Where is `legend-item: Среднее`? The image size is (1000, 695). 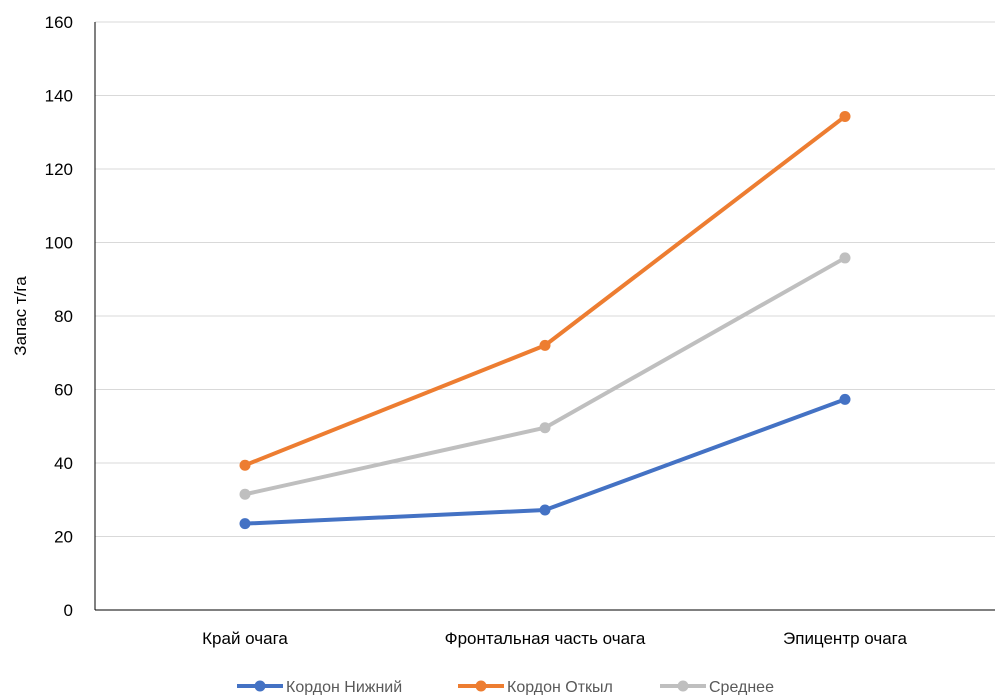
legend-item: Среднее is located at coordinates (717, 687).